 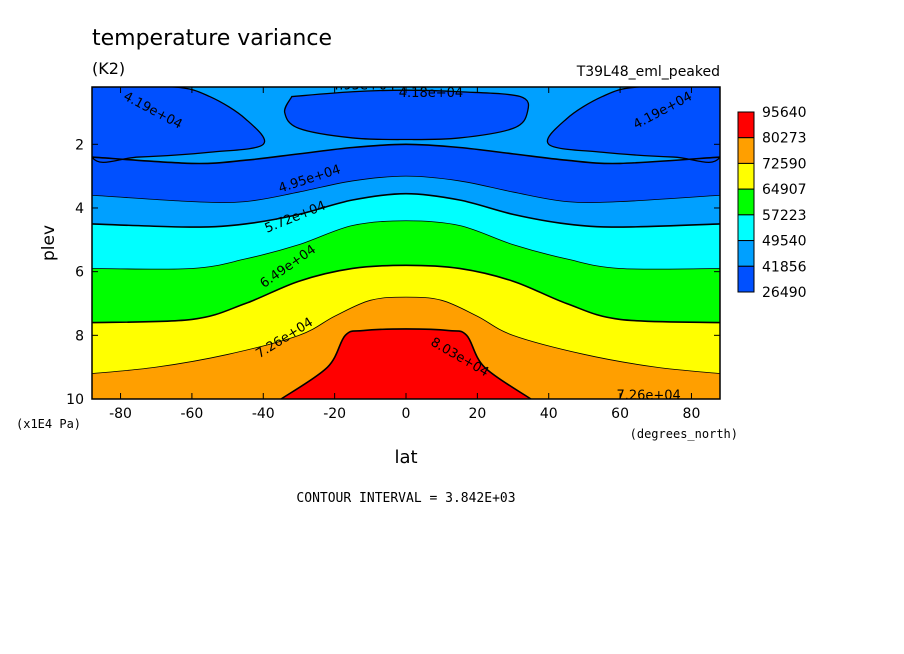 I want to click on y-tick-label-3: 8, so click(x=79, y=336).